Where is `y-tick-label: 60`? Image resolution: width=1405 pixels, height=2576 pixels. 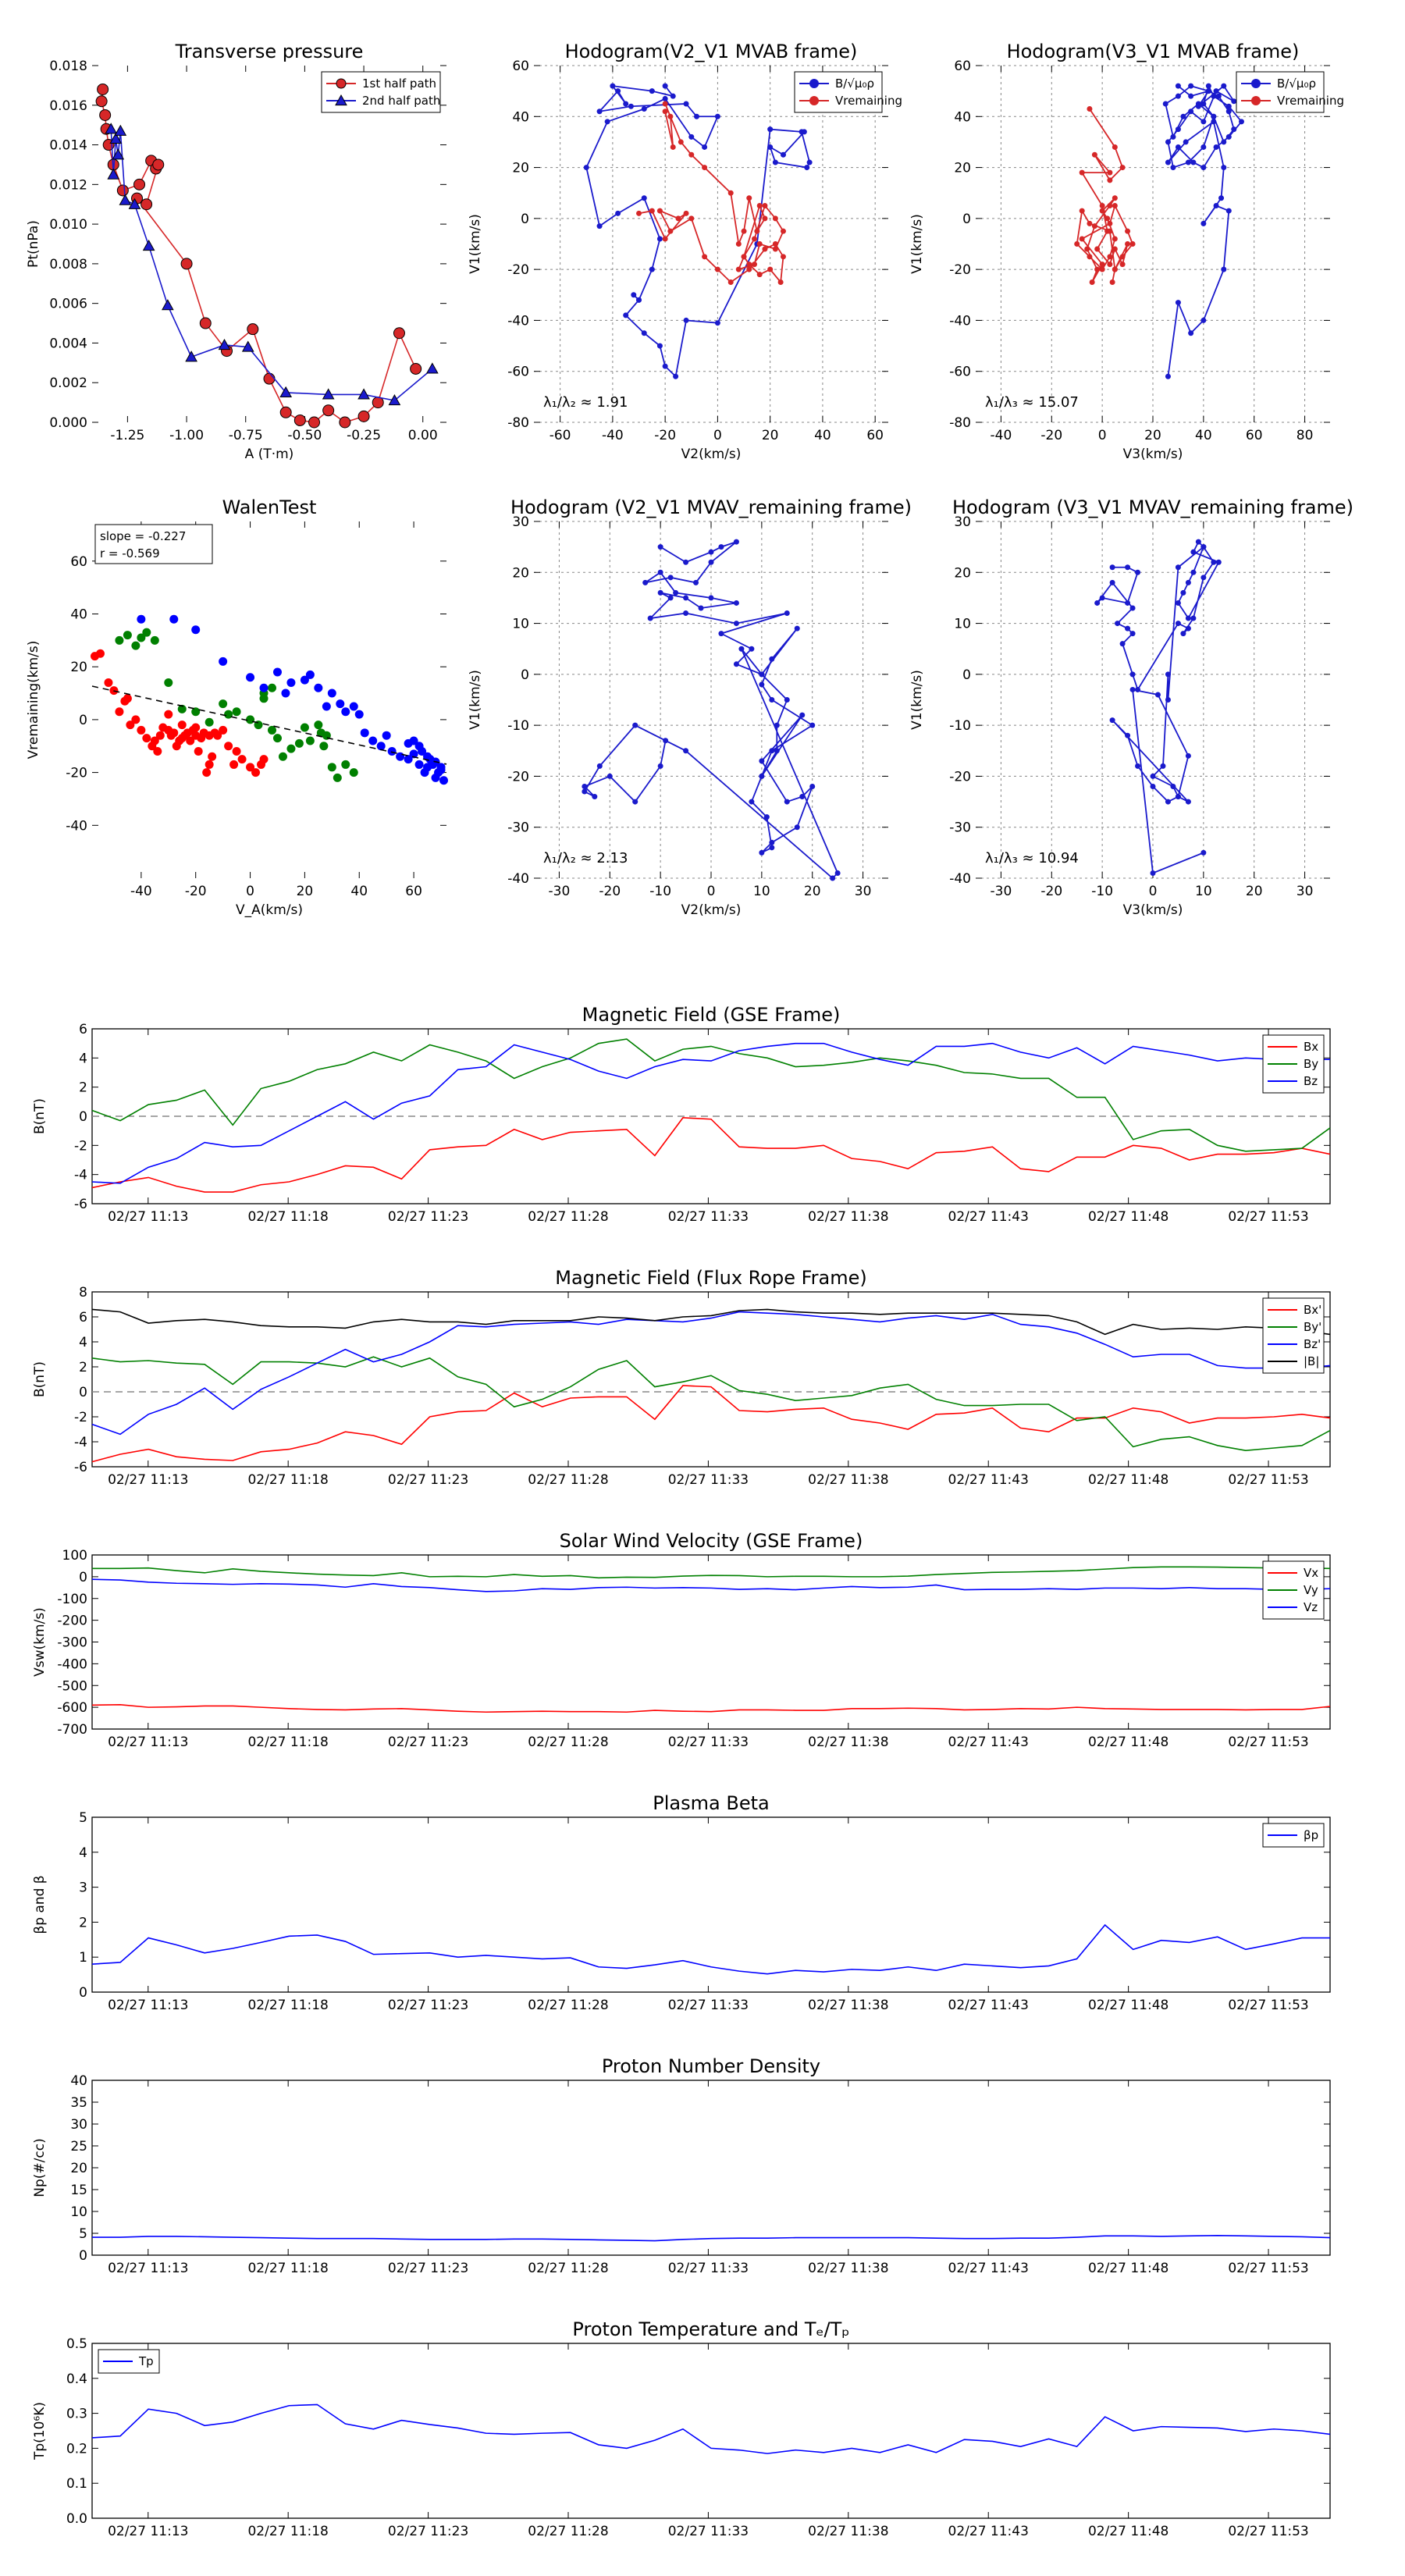 y-tick-label: 60 is located at coordinates (520, 66).